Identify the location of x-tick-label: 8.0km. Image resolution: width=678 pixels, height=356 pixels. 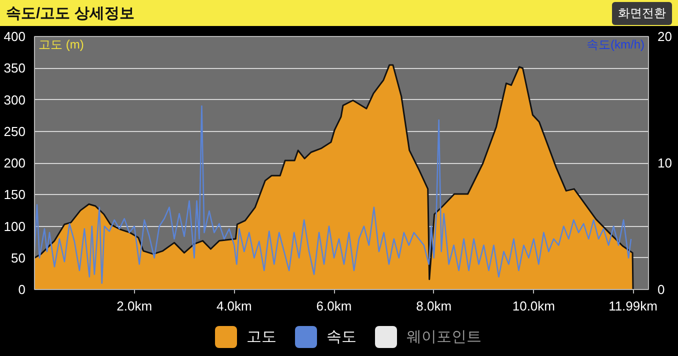
(434, 306).